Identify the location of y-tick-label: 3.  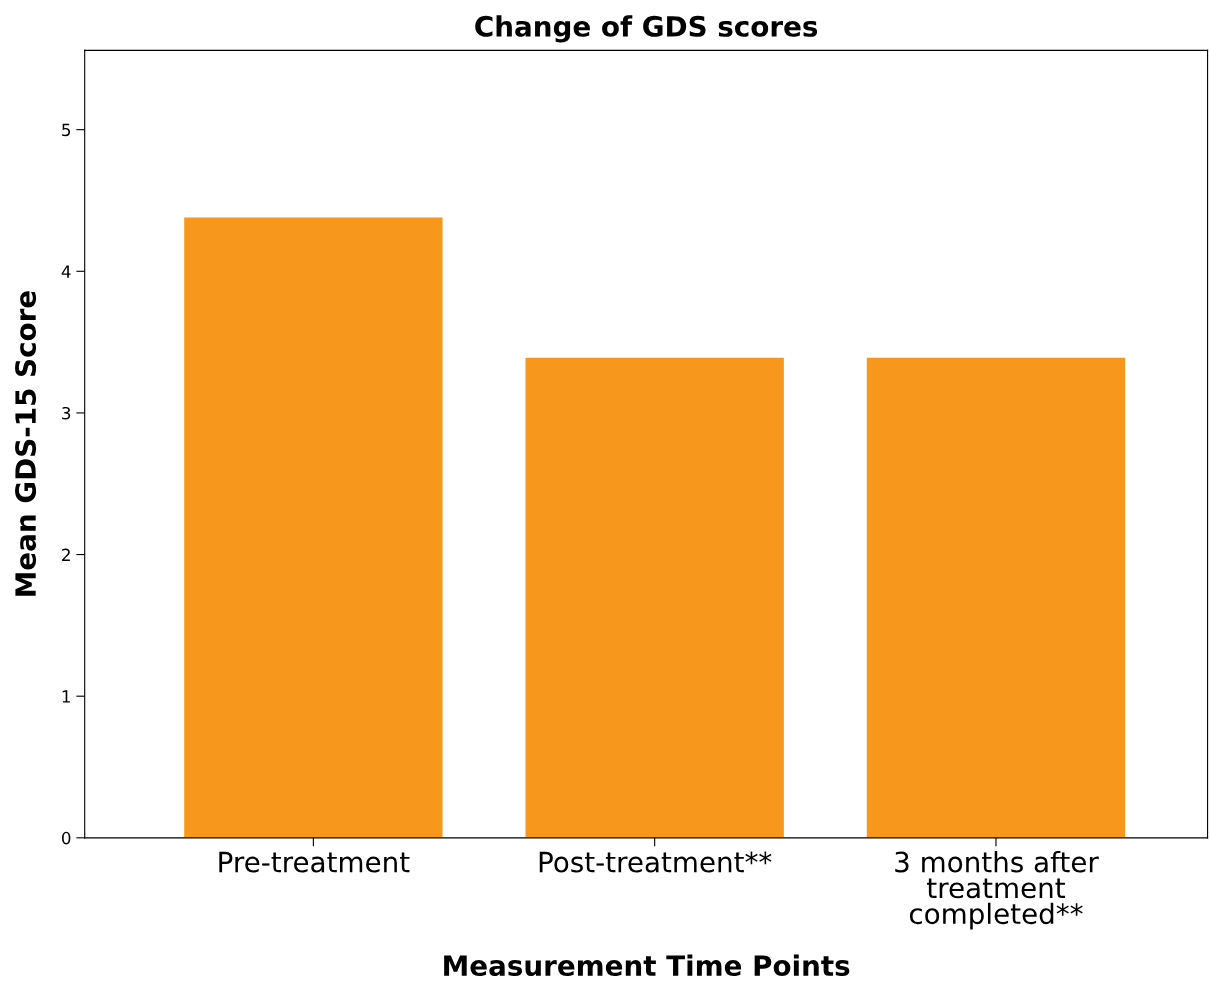
(66, 413).